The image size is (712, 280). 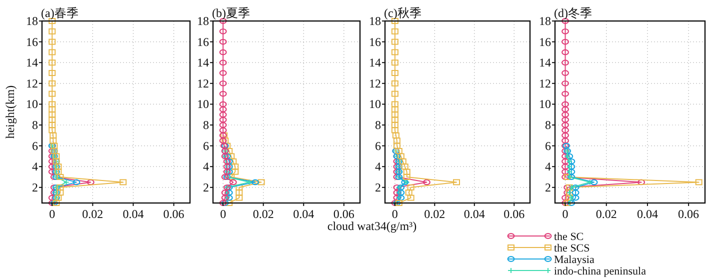 I want to click on y-axis-title: height(km), so click(x=10, y=112).